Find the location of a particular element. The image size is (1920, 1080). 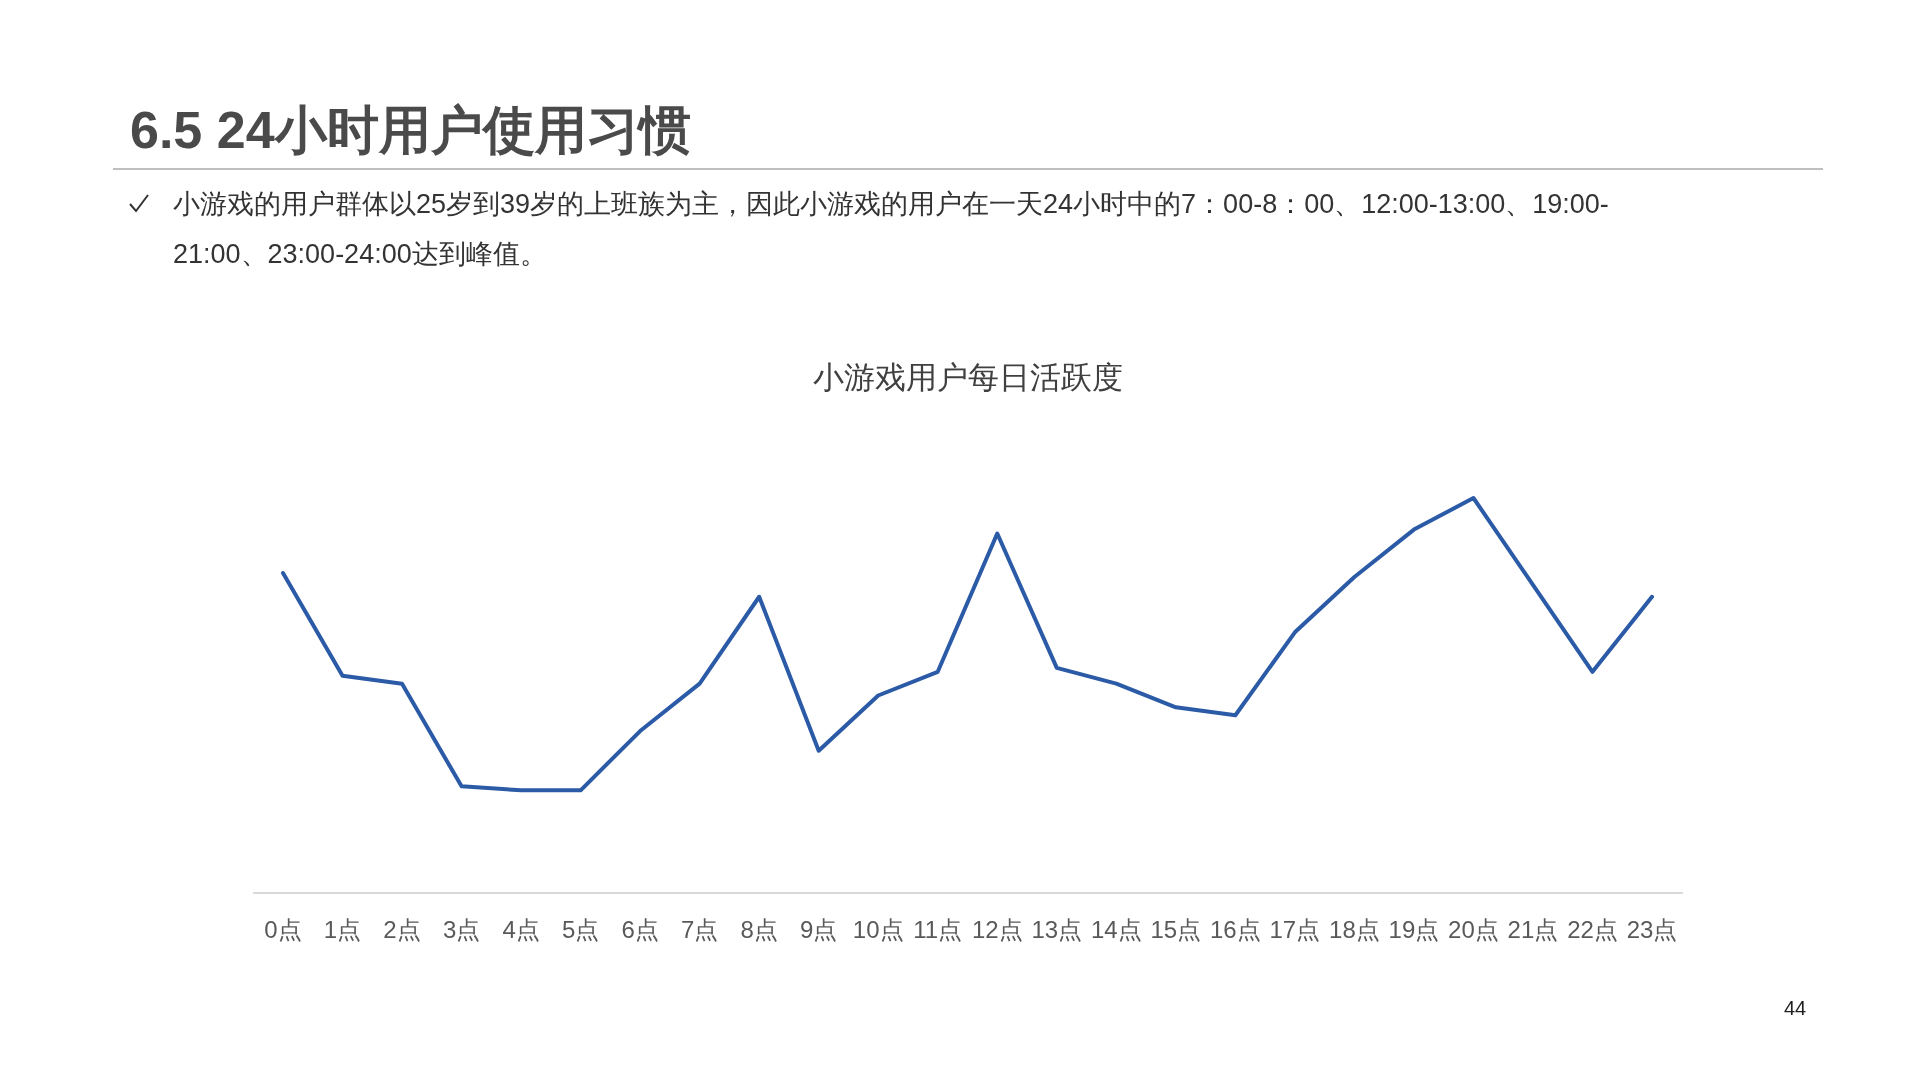

x-tick-label: 6点 is located at coordinates (640, 929).